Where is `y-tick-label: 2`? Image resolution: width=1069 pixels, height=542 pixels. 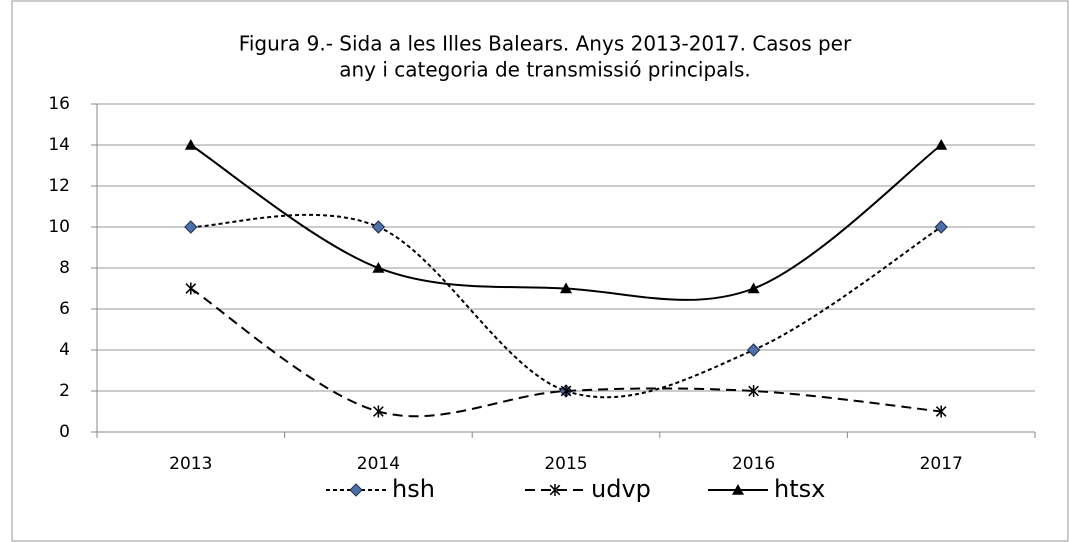 y-tick-label: 2 is located at coordinates (64, 391).